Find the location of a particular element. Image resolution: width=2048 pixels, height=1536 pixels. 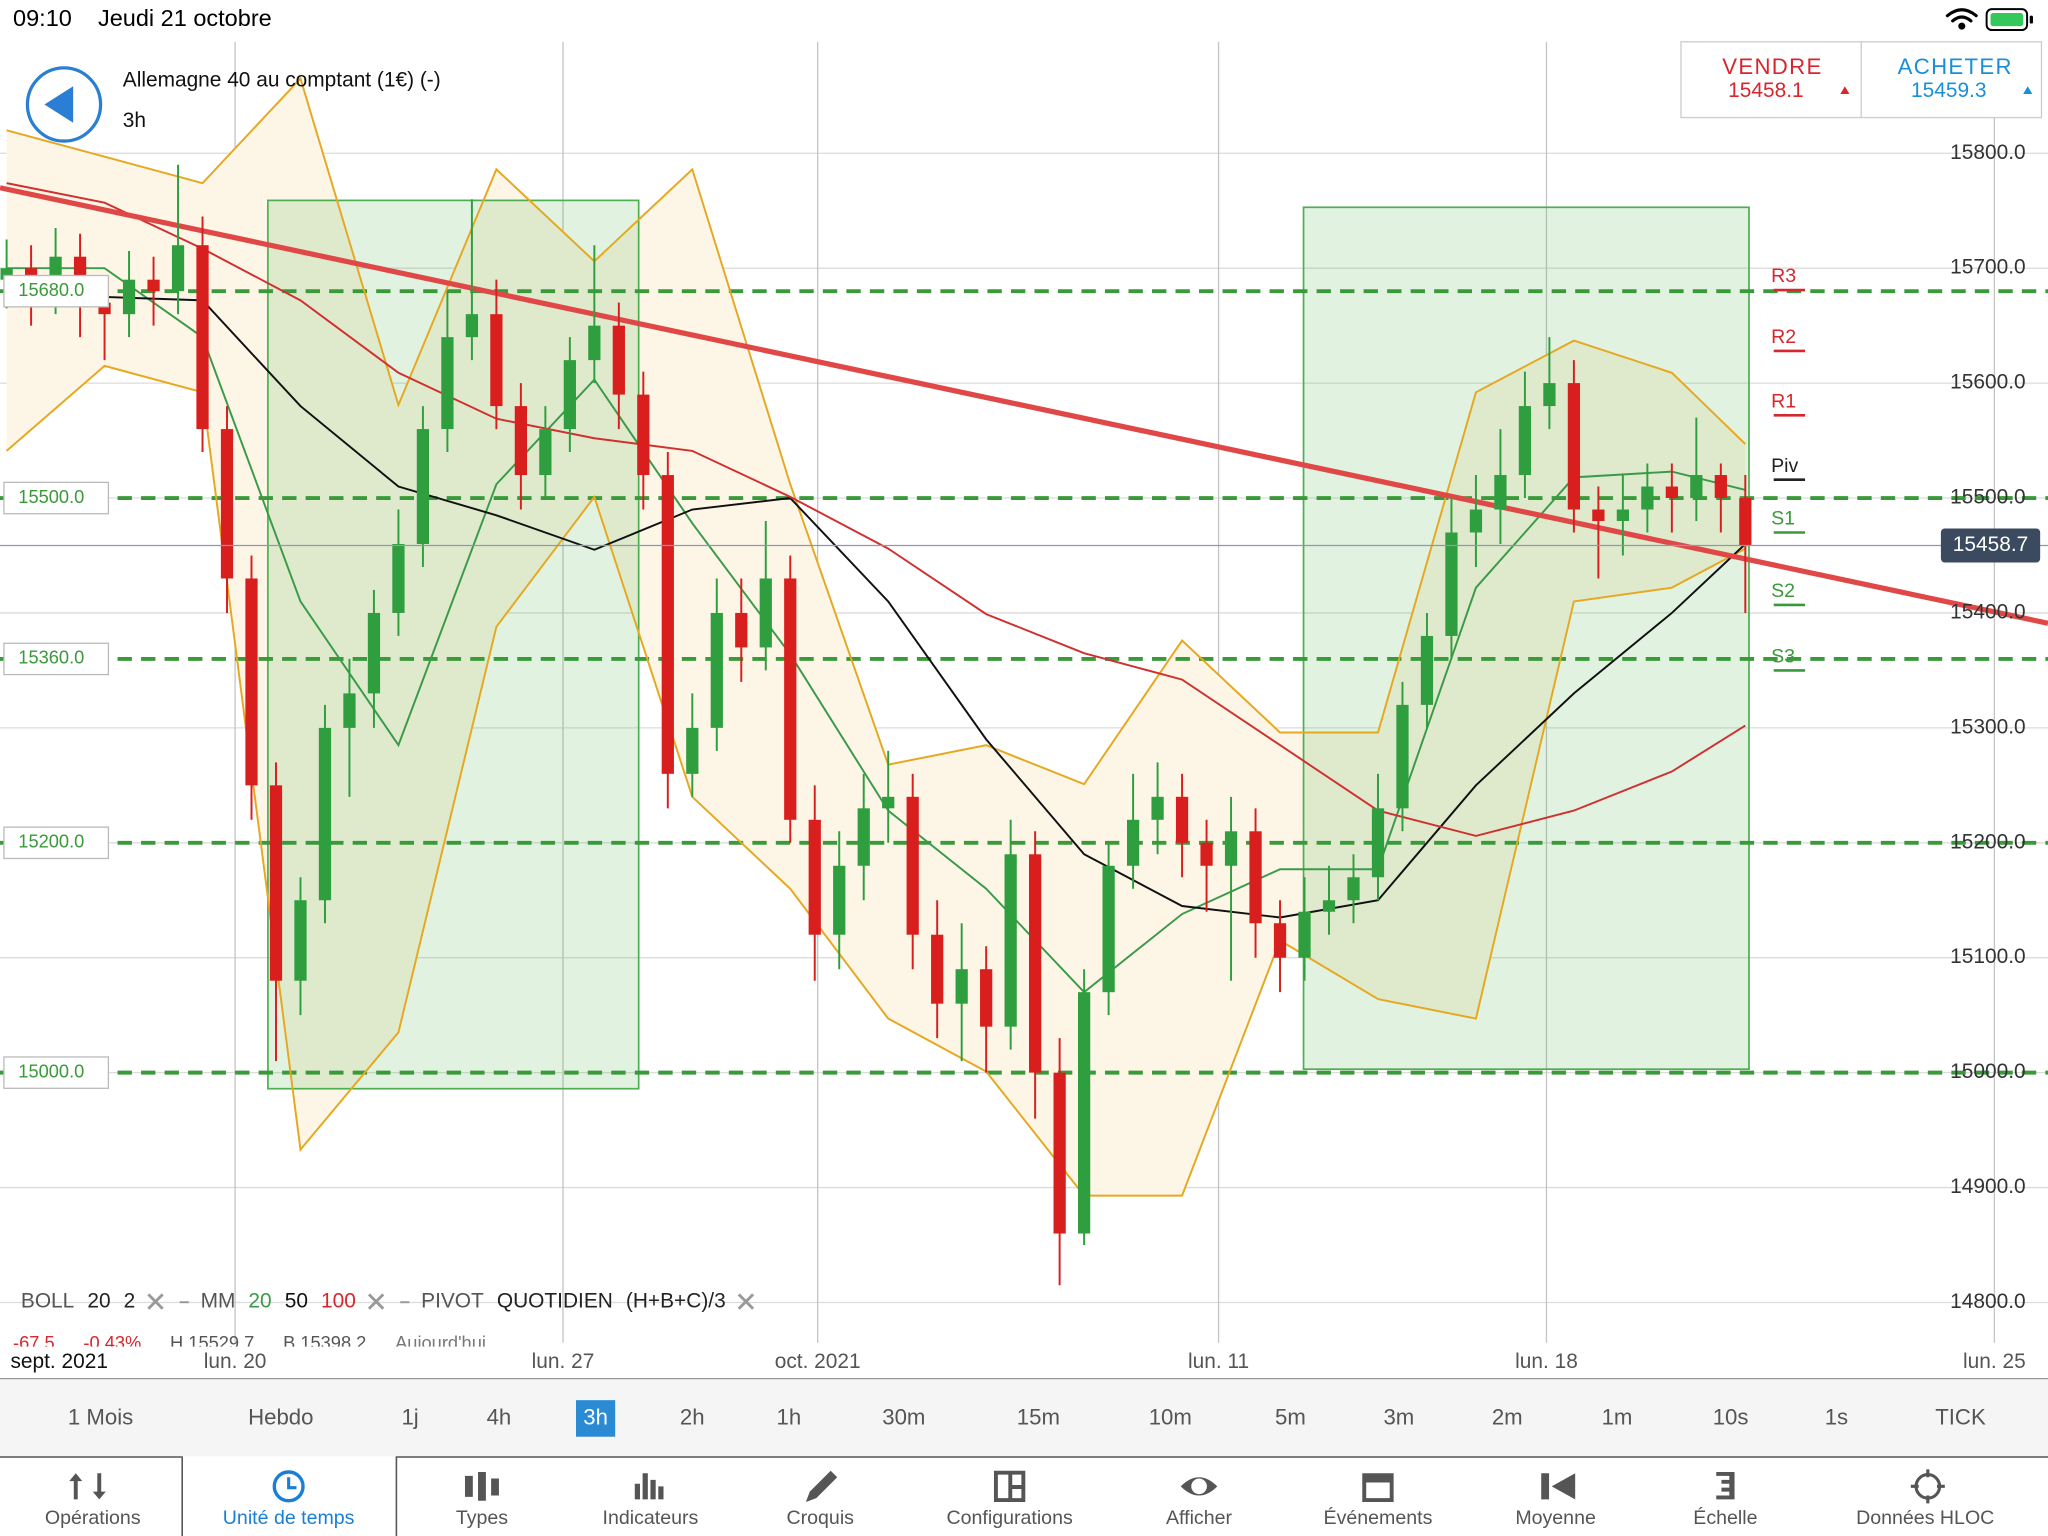

timeframe-option: 10m is located at coordinates (1170, 1416).